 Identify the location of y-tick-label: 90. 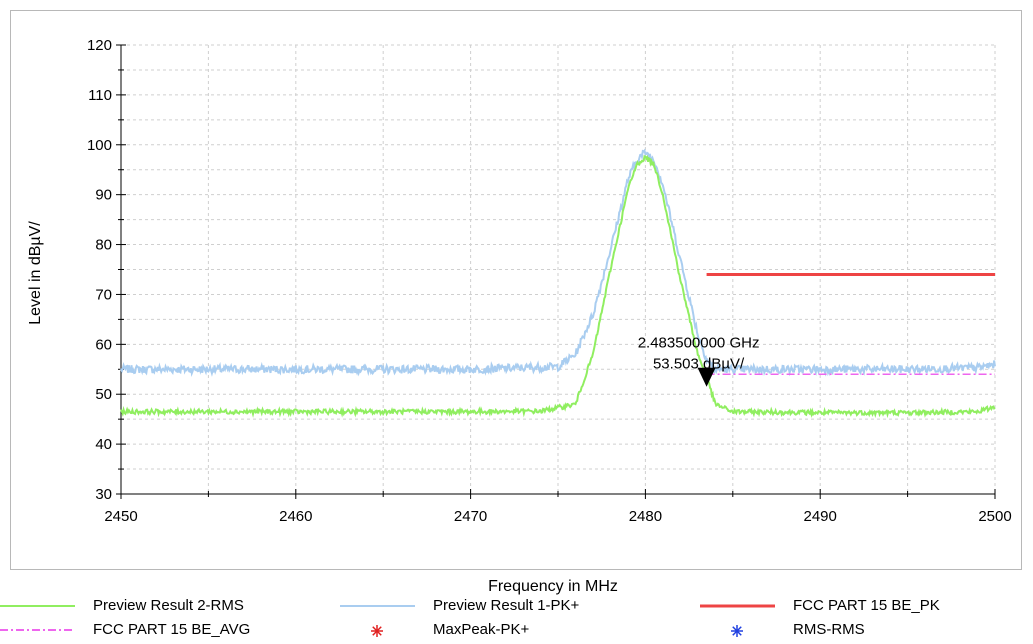
(103, 195).